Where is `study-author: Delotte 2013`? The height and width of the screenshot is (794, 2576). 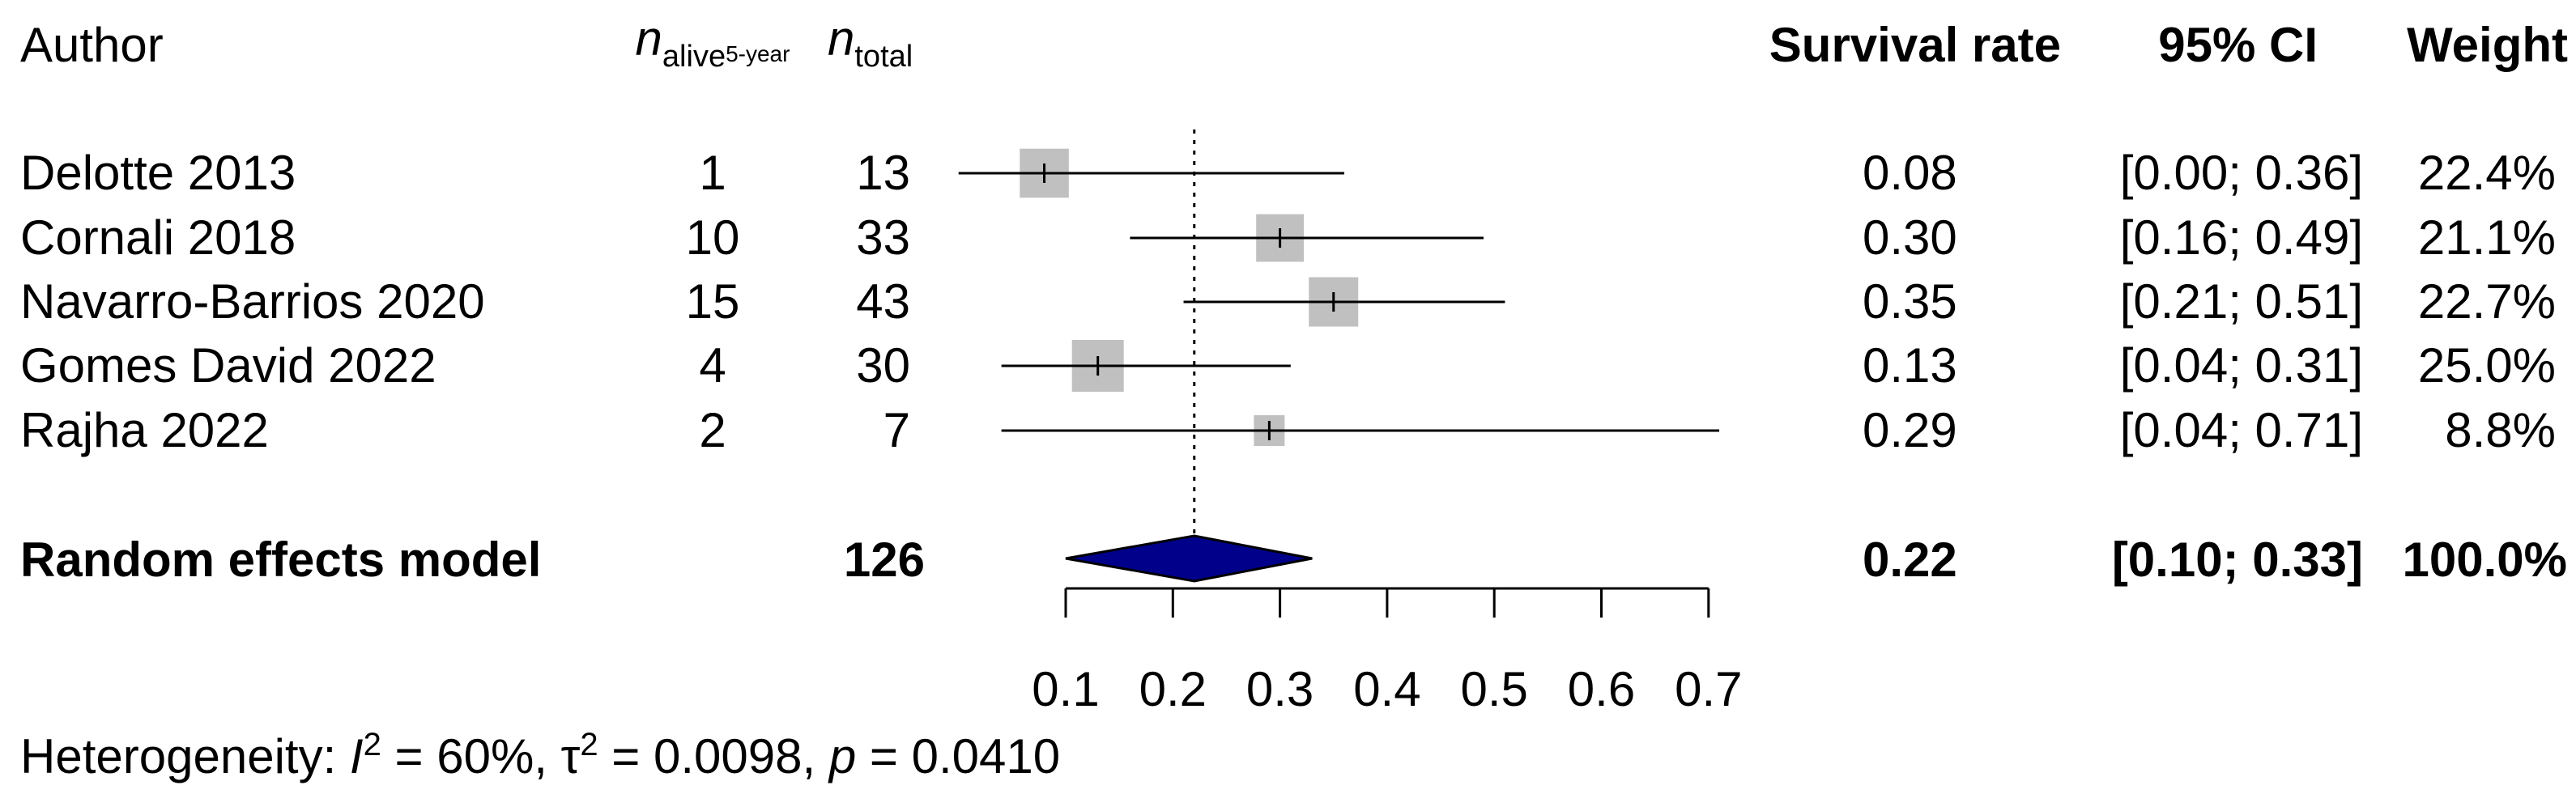 study-author: Delotte 2013 is located at coordinates (158, 173).